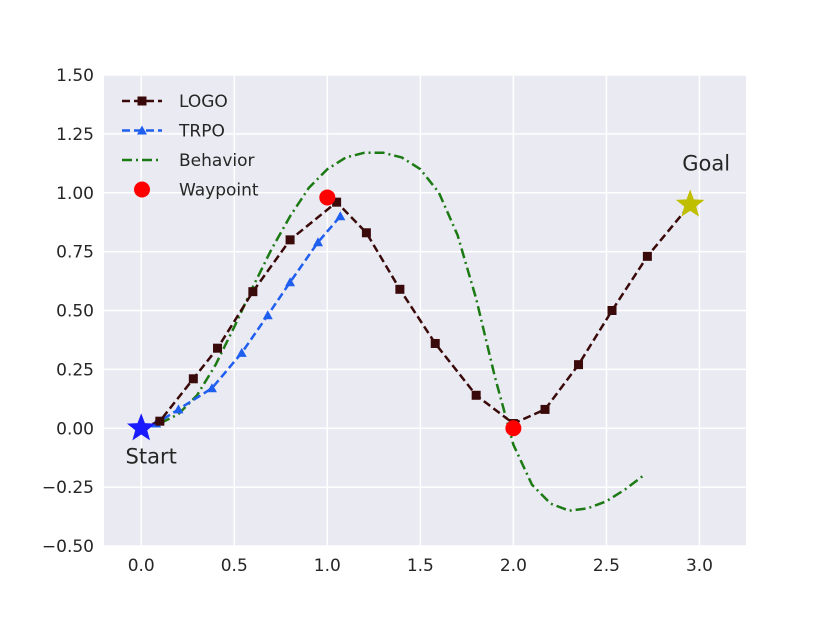  I want to click on x-tick-label: 1.0, so click(327, 566).